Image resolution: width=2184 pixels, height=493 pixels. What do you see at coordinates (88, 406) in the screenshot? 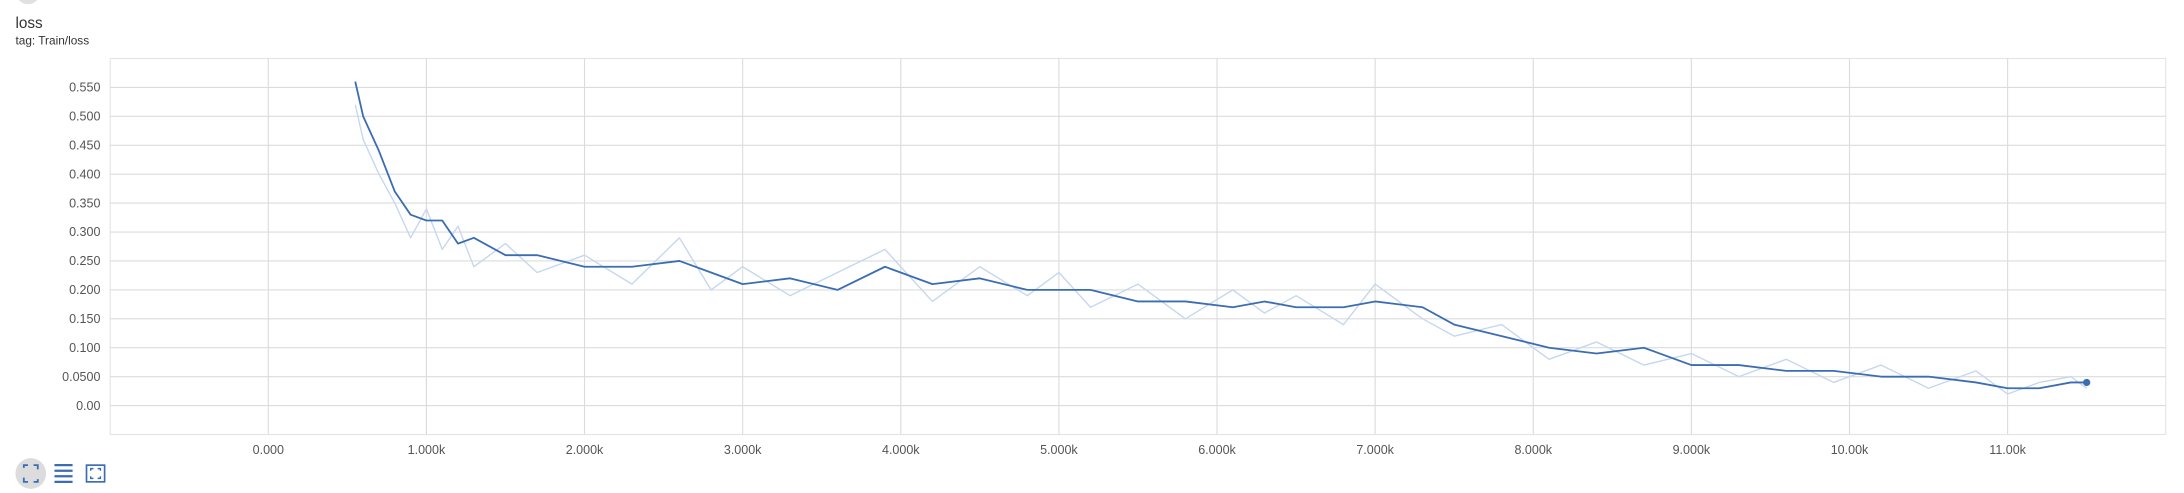
I see `y-tick-label: 0.00` at bounding box center [88, 406].